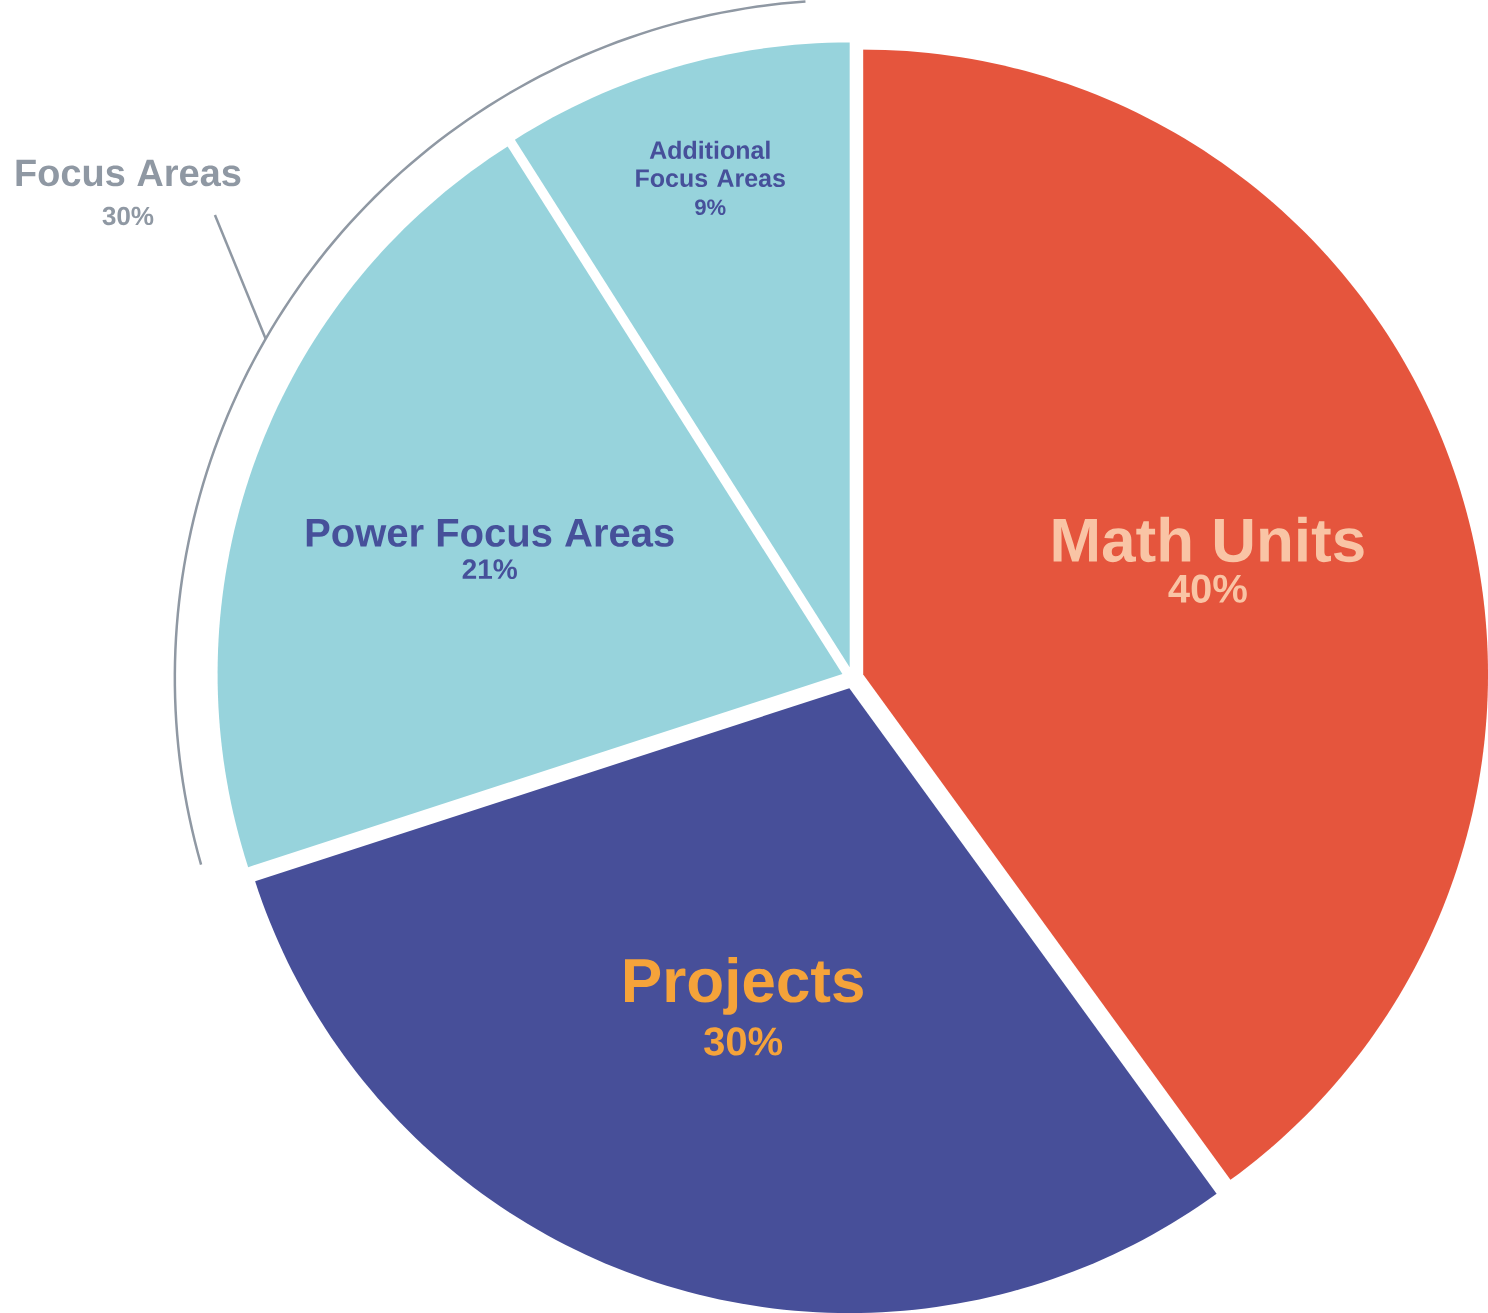 The width and height of the screenshot is (1488, 1313). I want to click on slice-label: Additional Focus Areas, so click(710, 163).